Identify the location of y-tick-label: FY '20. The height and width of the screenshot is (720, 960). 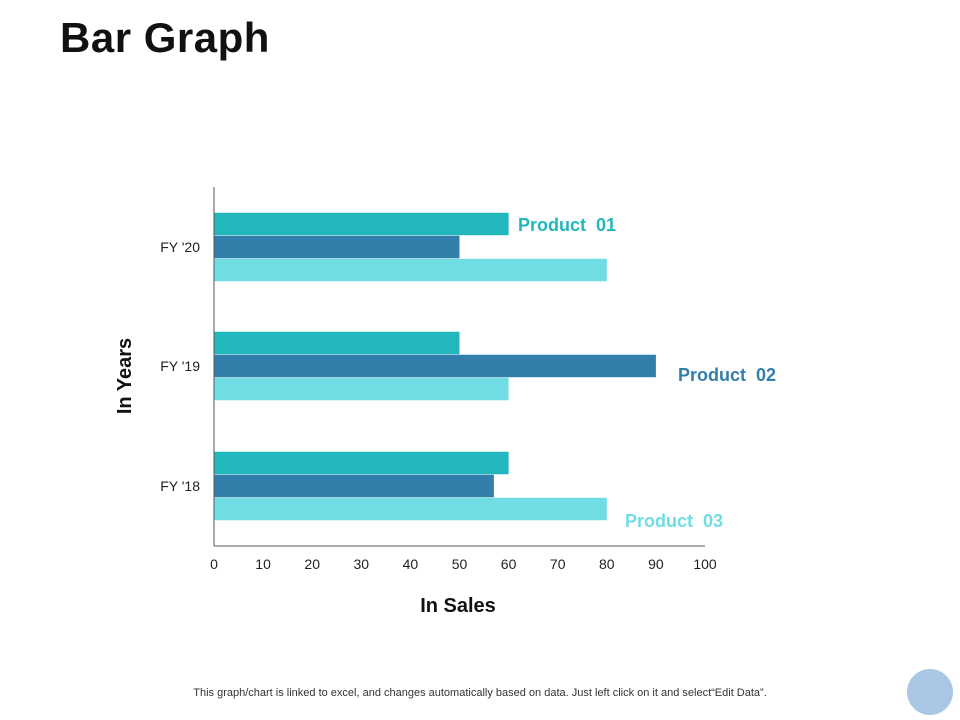
(180, 247).